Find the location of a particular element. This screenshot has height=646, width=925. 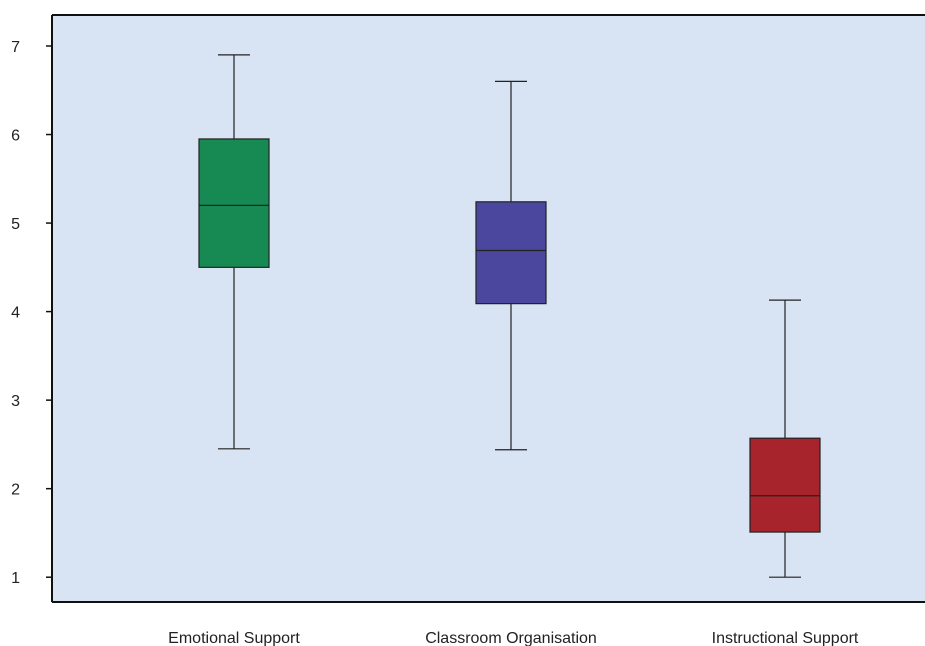

y-tick-label: 4 is located at coordinates (15, 313).